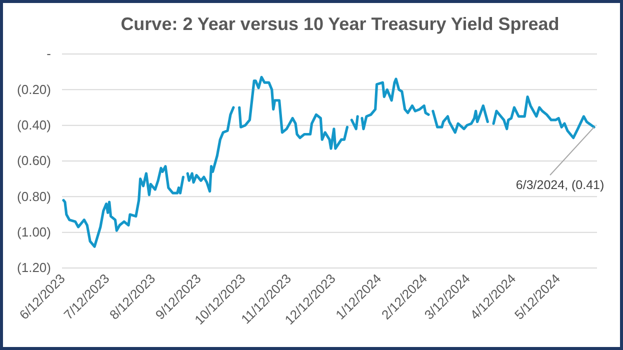 This screenshot has height=350, width=623. I want to click on annotation: 6/3/2024, (0.41), so click(560, 185).